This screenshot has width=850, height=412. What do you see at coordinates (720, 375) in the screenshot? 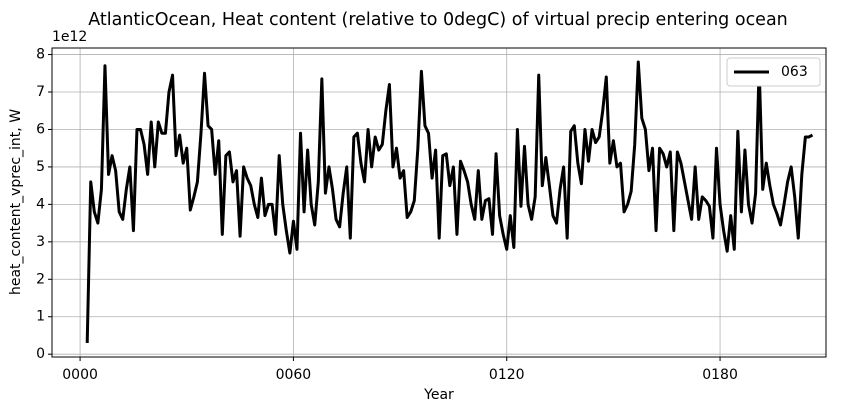
I see `x-tick-label: 0180` at bounding box center [720, 375].